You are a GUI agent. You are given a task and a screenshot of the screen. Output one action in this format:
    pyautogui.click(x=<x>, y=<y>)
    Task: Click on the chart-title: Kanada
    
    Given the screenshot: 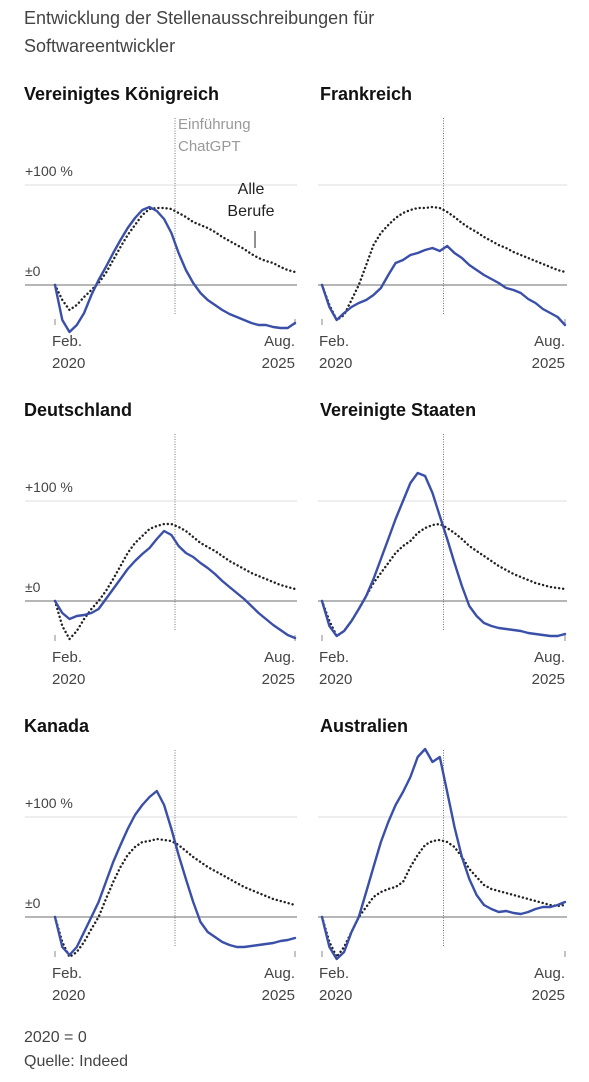 What is the action you would take?
    pyautogui.click(x=57, y=726)
    